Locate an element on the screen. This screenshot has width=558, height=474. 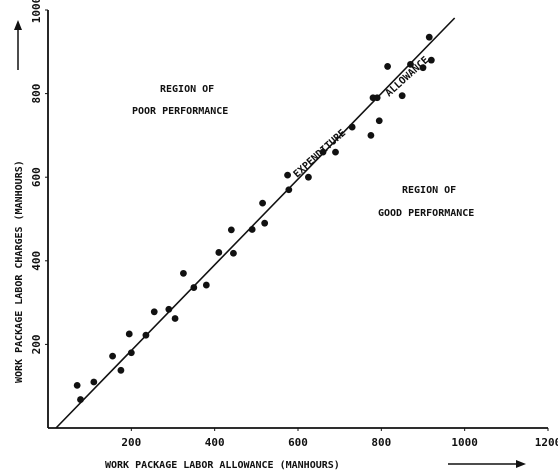
x-tick-label: 600 is located at coordinates (298, 442).